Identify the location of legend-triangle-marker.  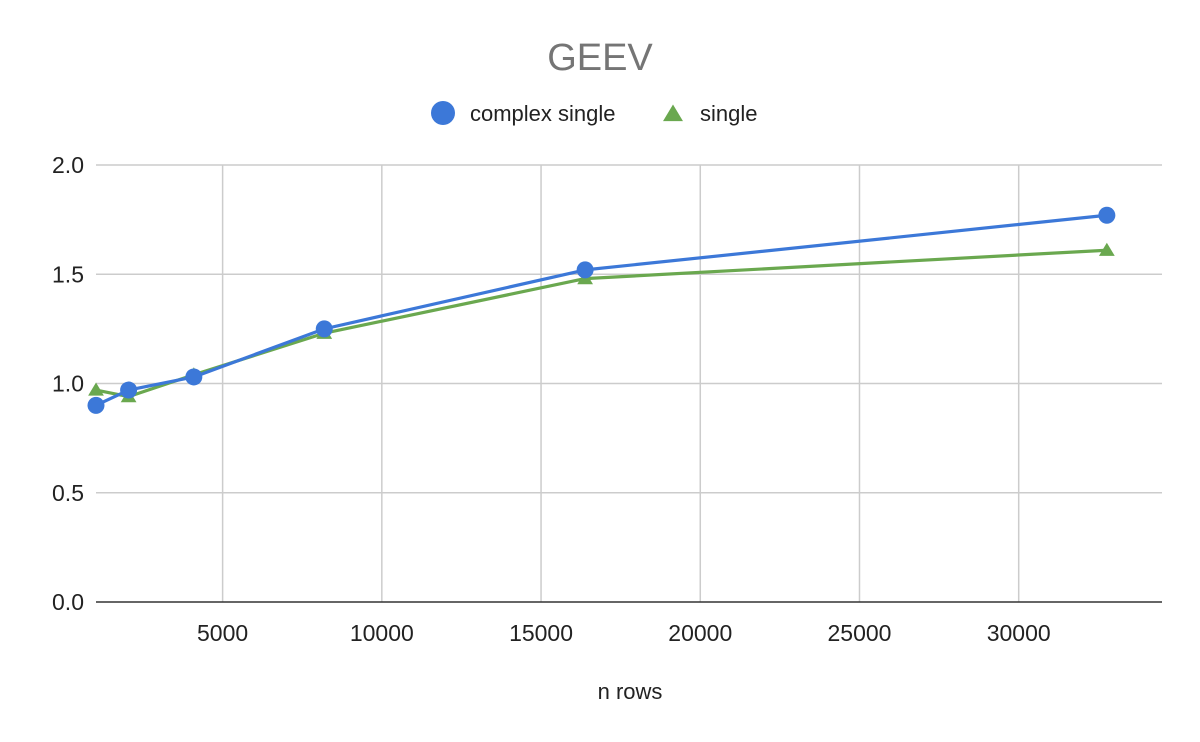
(673, 113).